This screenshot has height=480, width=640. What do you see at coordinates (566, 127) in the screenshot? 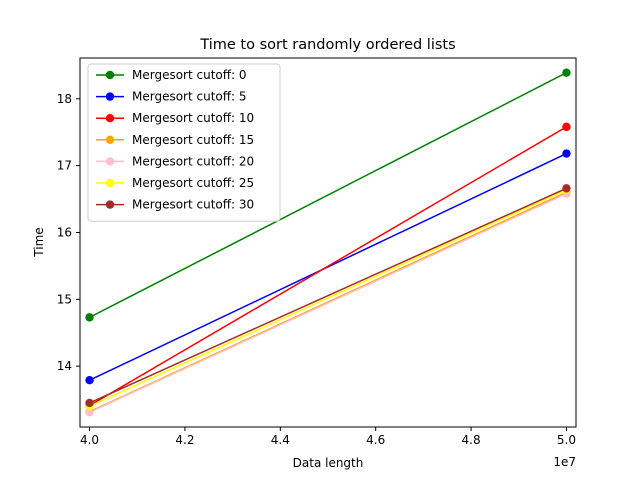
I see `series-2-point` at bounding box center [566, 127].